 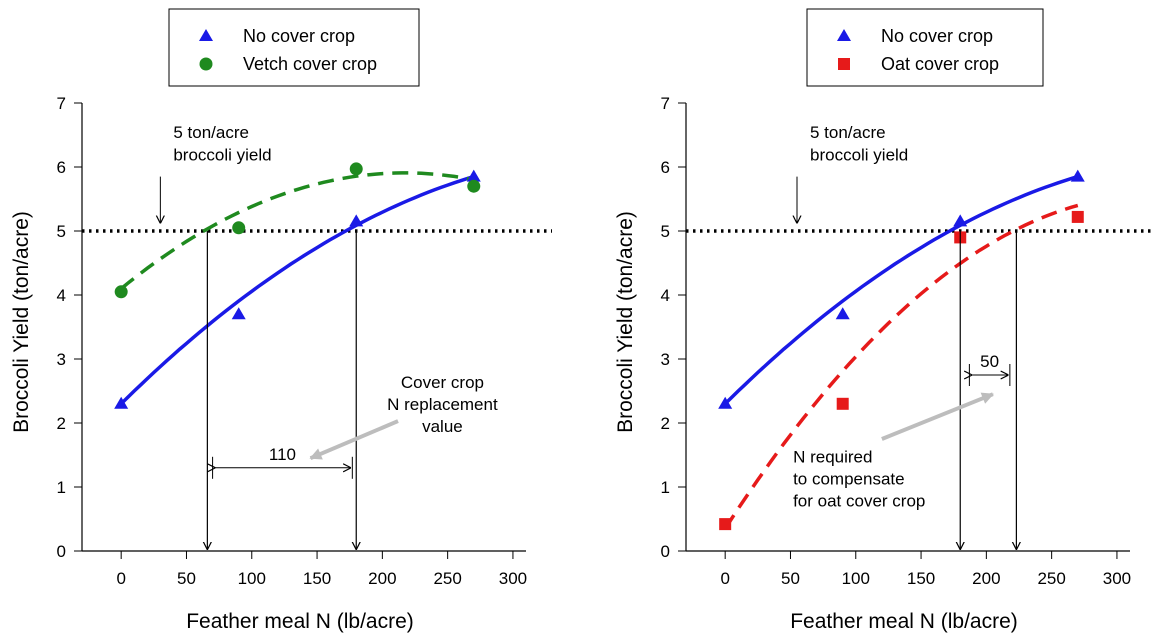 I want to click on note-line-2: to compensate, so click(x=849, y=479).